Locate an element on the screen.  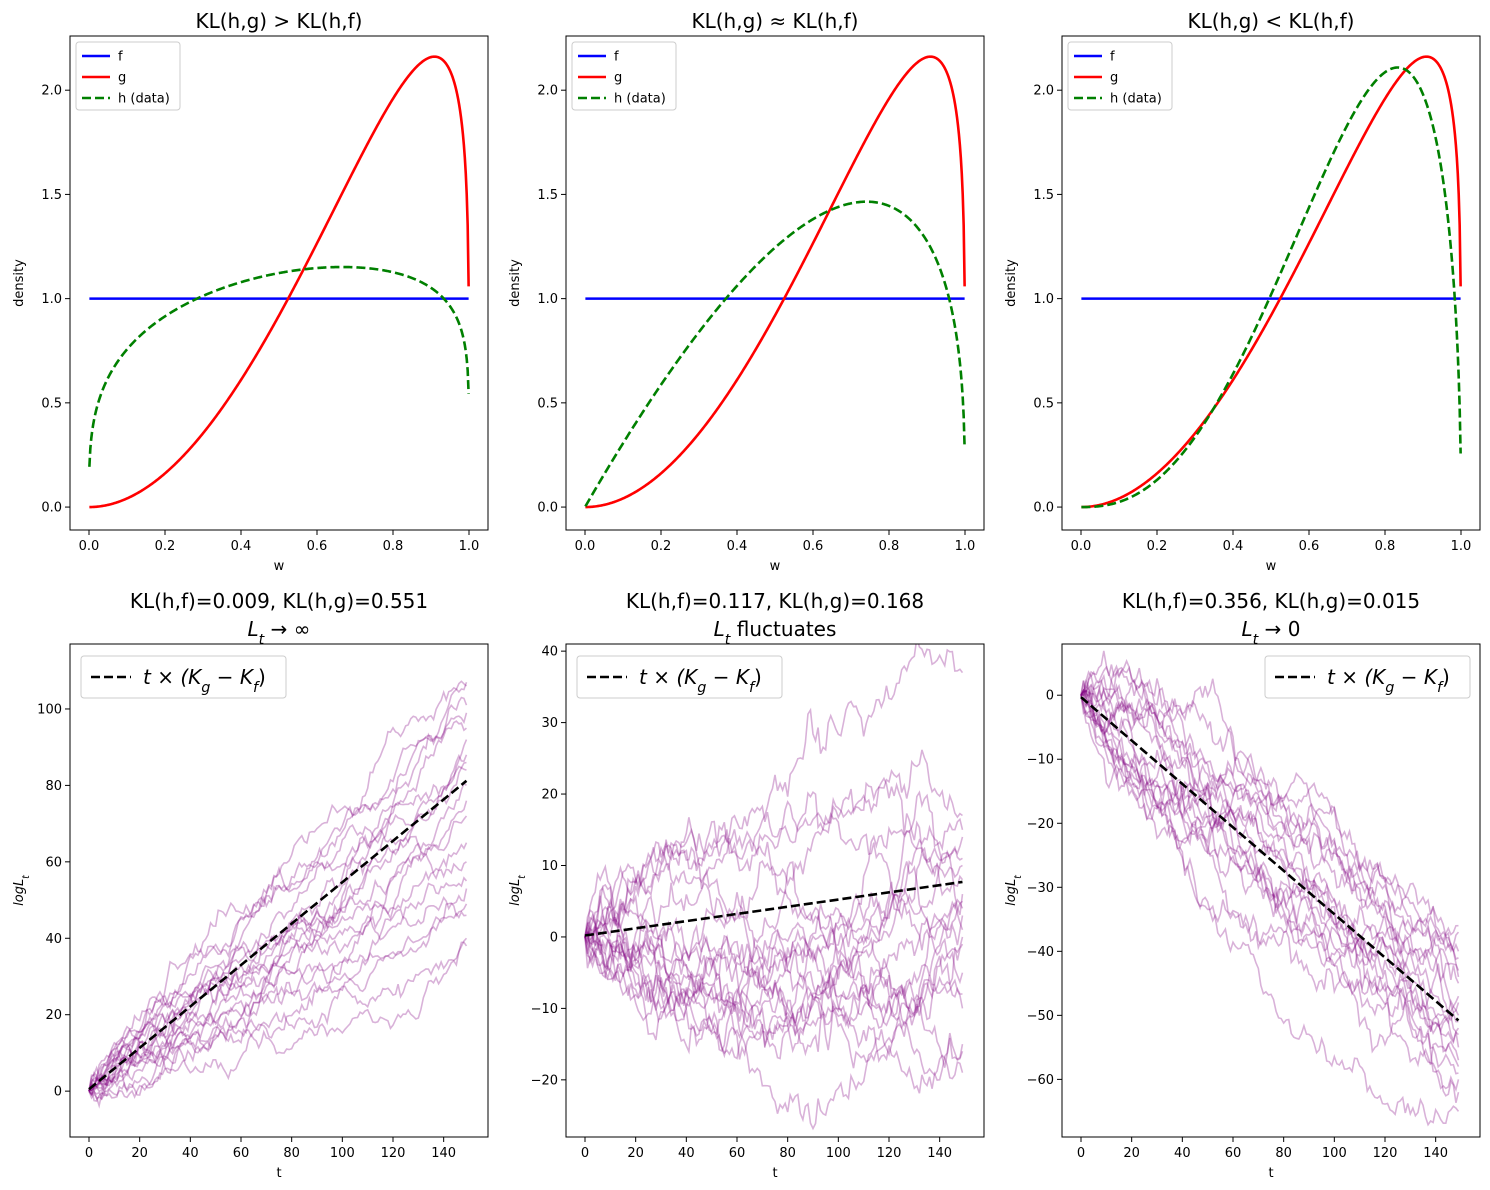
y-tick-label: −20 is located at coordinates (1040, 824).